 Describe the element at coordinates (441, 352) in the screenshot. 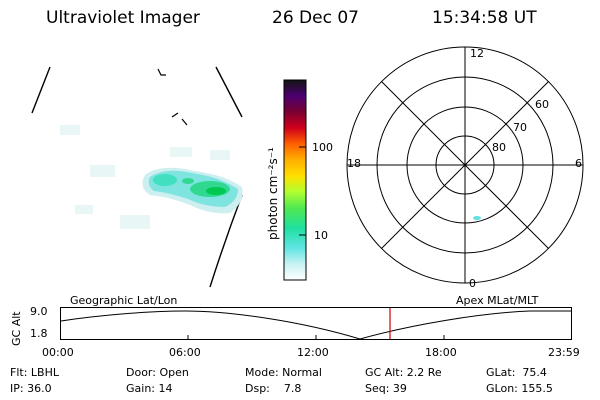

I see `timeline-xtick-1800: 18:00` at that location.